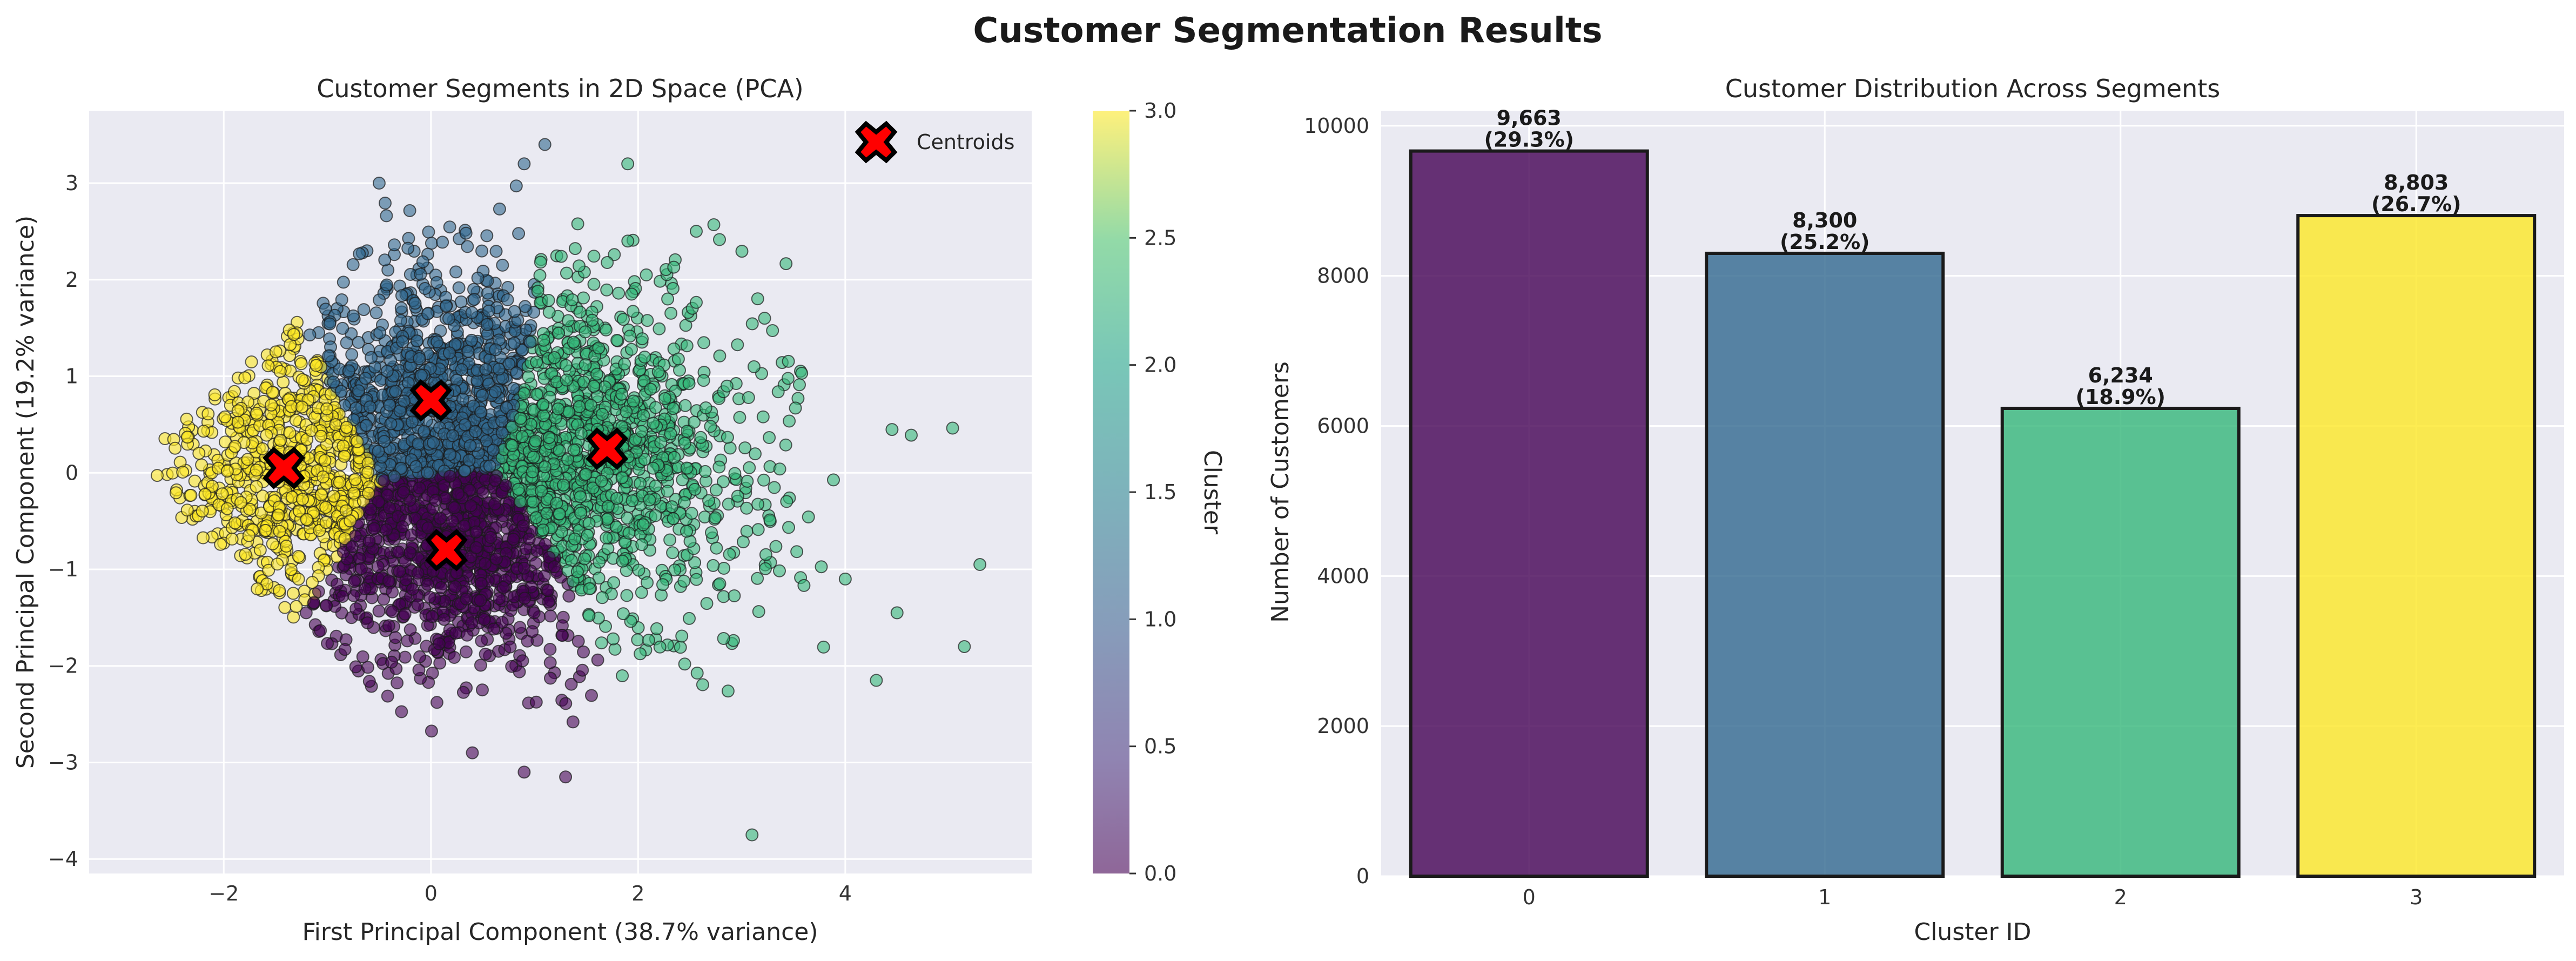  I want to click on bar-y-tick-label: 10000, so click(1336, 126).